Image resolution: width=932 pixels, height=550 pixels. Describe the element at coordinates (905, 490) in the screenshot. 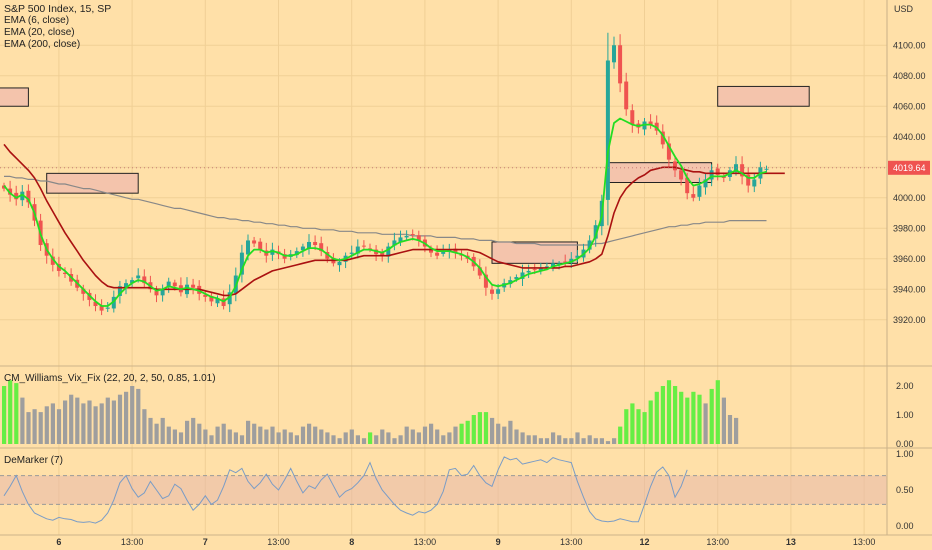

I see `demarker-tick-label: 0.50` at that location.